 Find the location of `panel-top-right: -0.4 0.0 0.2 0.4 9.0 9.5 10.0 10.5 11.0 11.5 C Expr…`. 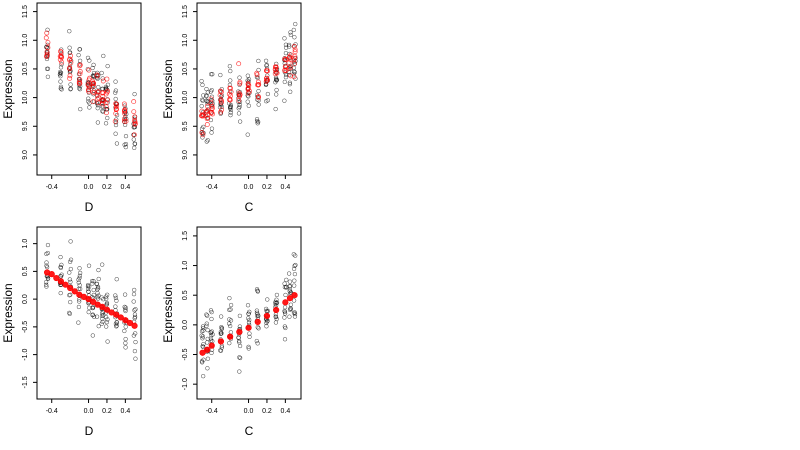

panel-top-right: -0.4 0.0 0.2 0.4 9.0 9.5 10.0 10.5 11.0 11.5 C Expr… is located at coordinates (231, 108).